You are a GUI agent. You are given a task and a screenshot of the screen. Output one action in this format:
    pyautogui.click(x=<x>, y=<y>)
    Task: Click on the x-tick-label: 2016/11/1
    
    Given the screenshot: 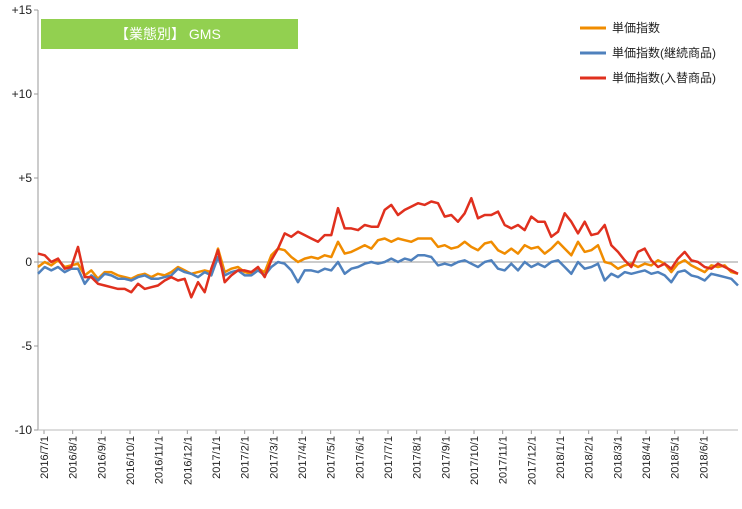 What is the action you would take?
    pyautogui.click(x=160, y=460)
    